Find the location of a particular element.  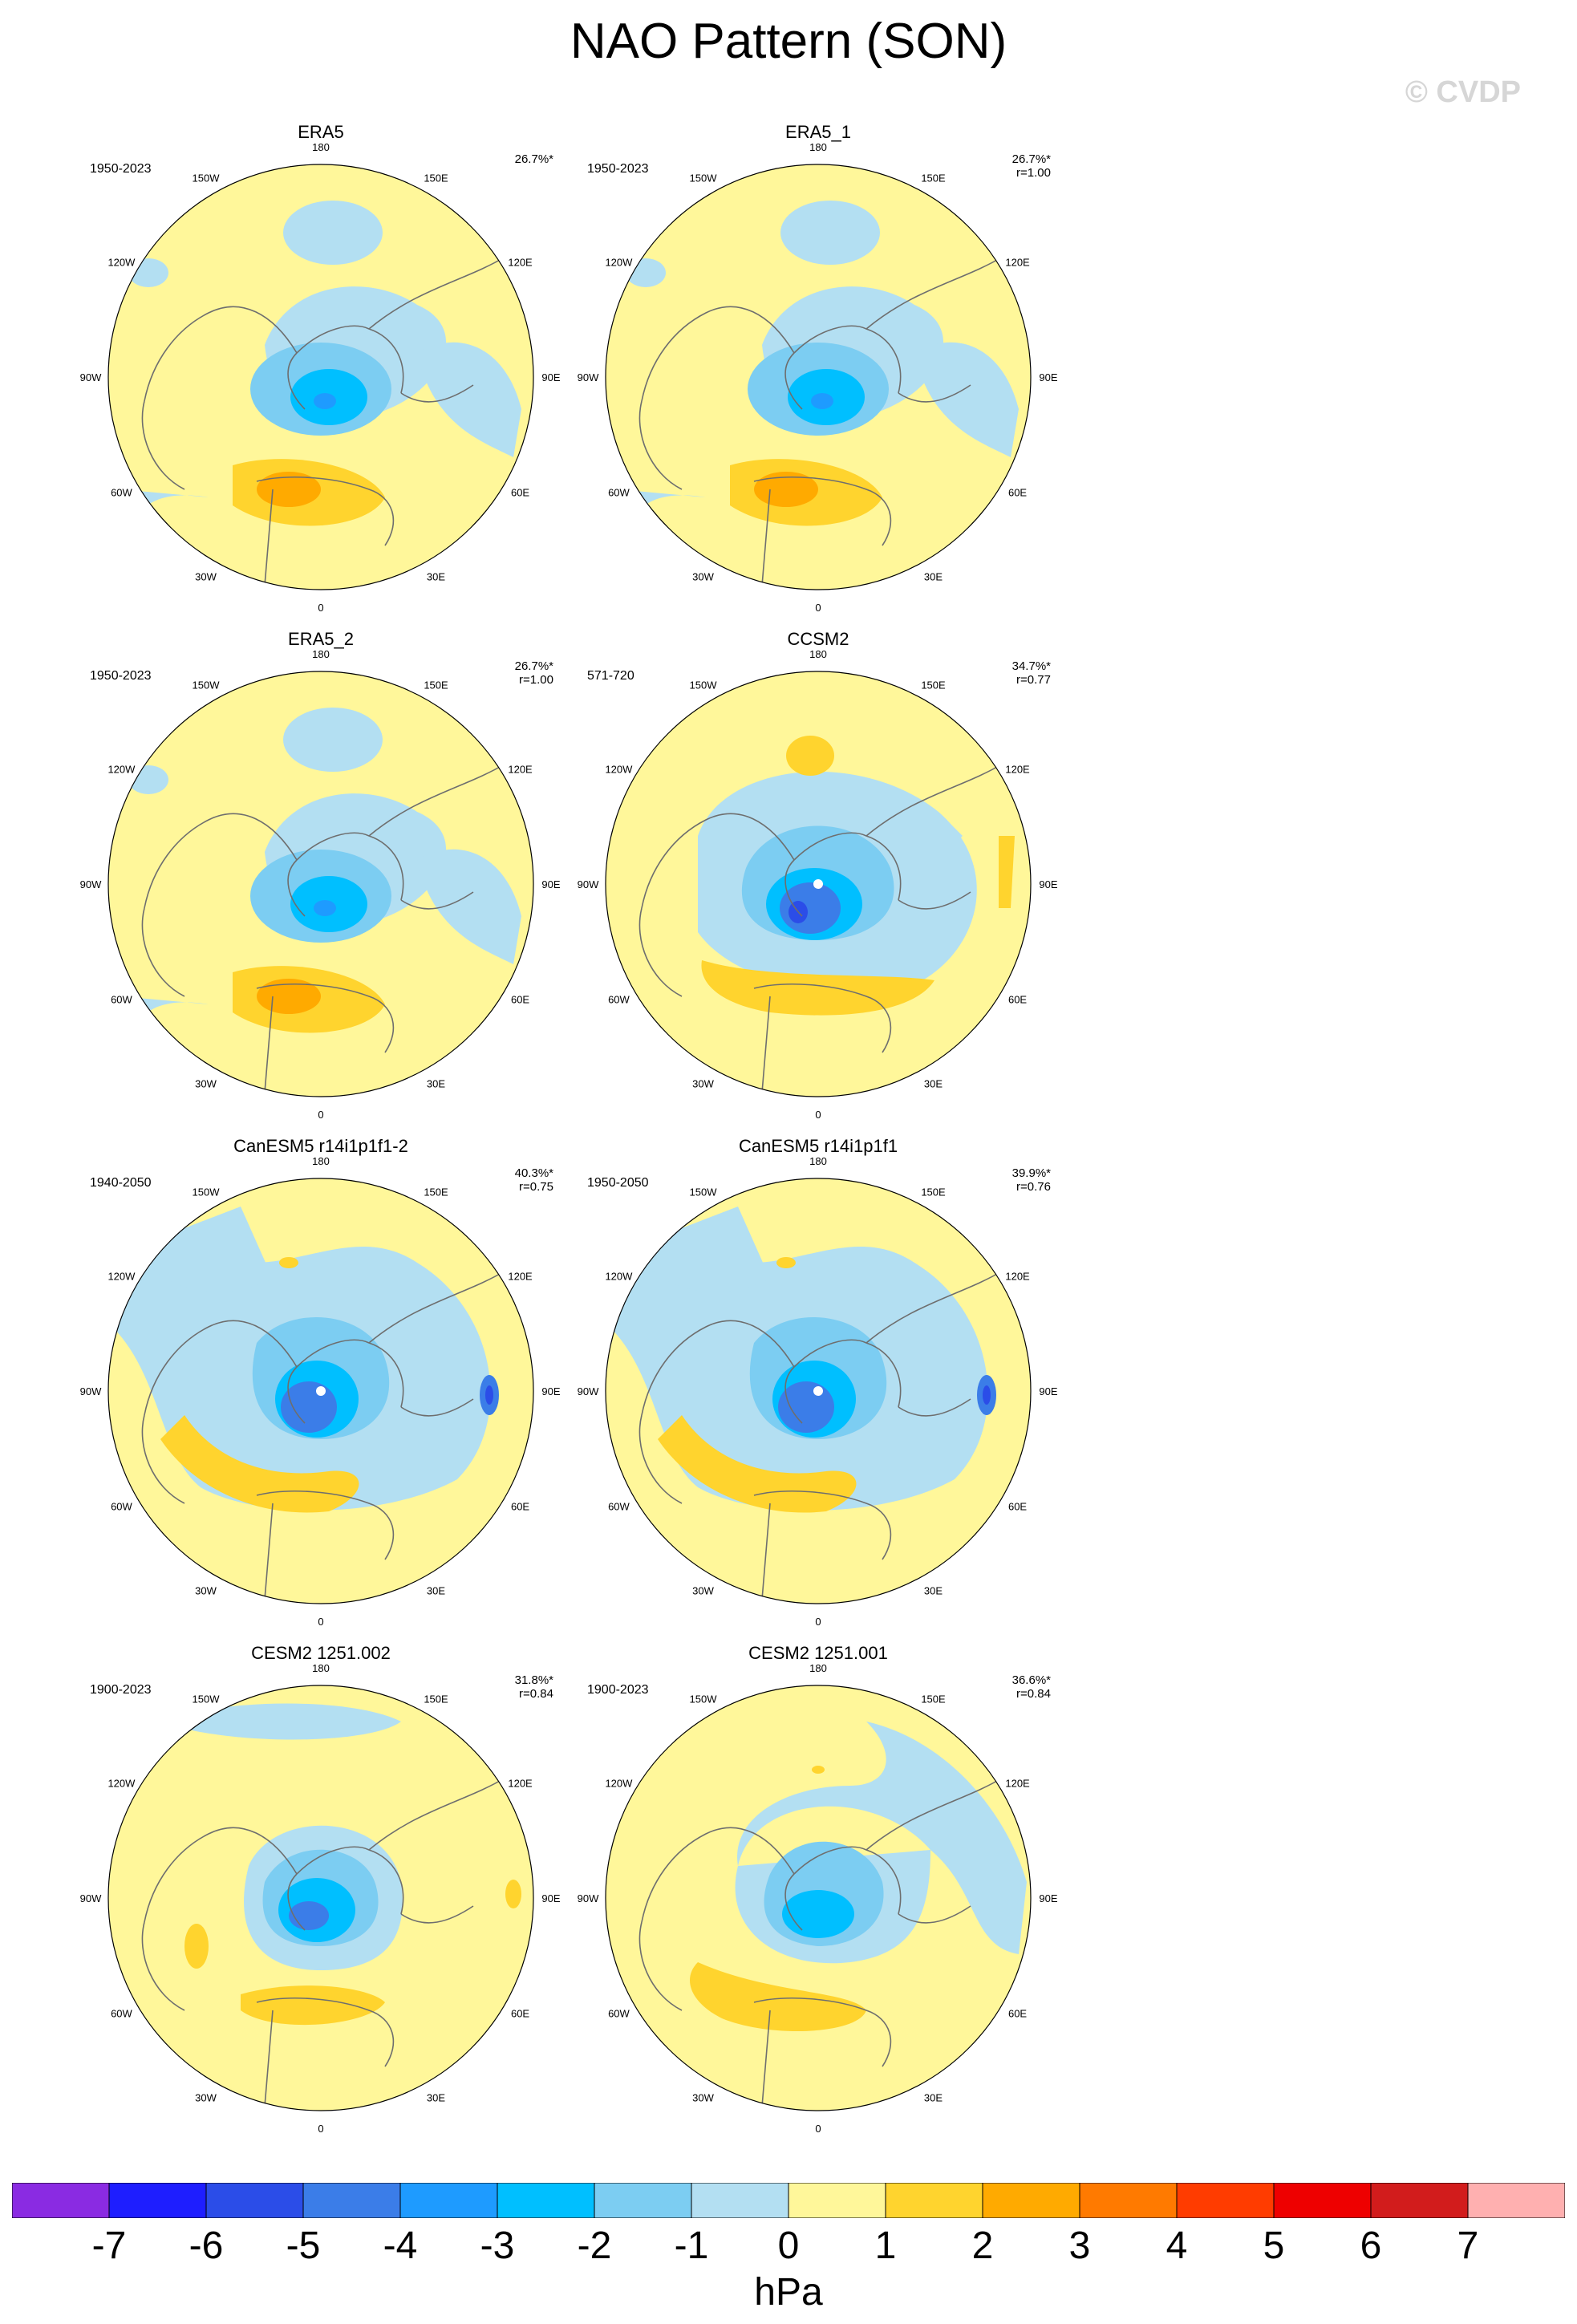

polar-map: 180 150E 120E 90E 60E 30E 0 30W 60W 90W 120W 150W is located at coordinates (320, 884).